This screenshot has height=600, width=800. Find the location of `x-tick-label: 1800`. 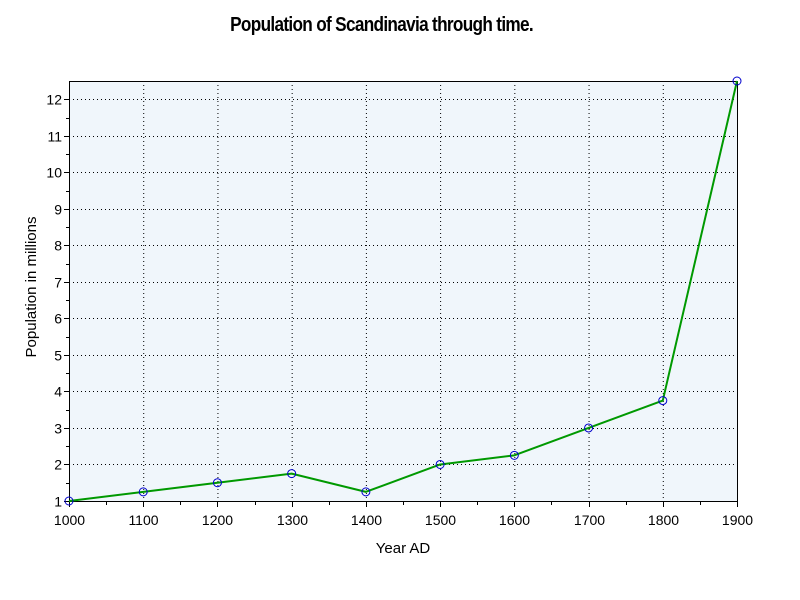

x-tick-label: 1800 is located at coordinates (663, 520).